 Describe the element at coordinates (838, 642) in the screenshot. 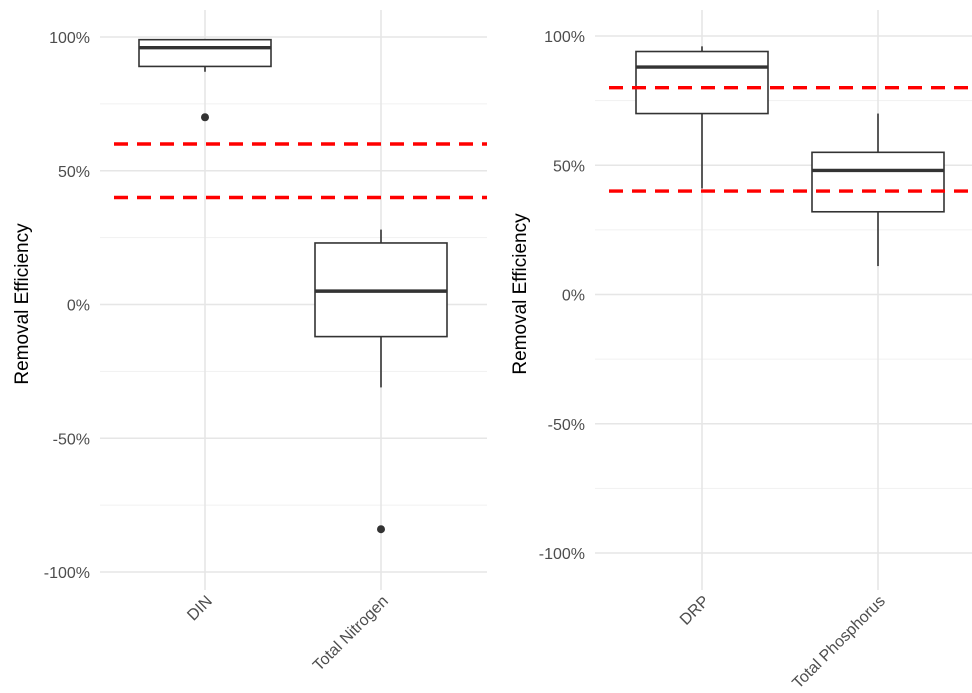

I see `x-tick-label: Total Phosphorus` at that location.